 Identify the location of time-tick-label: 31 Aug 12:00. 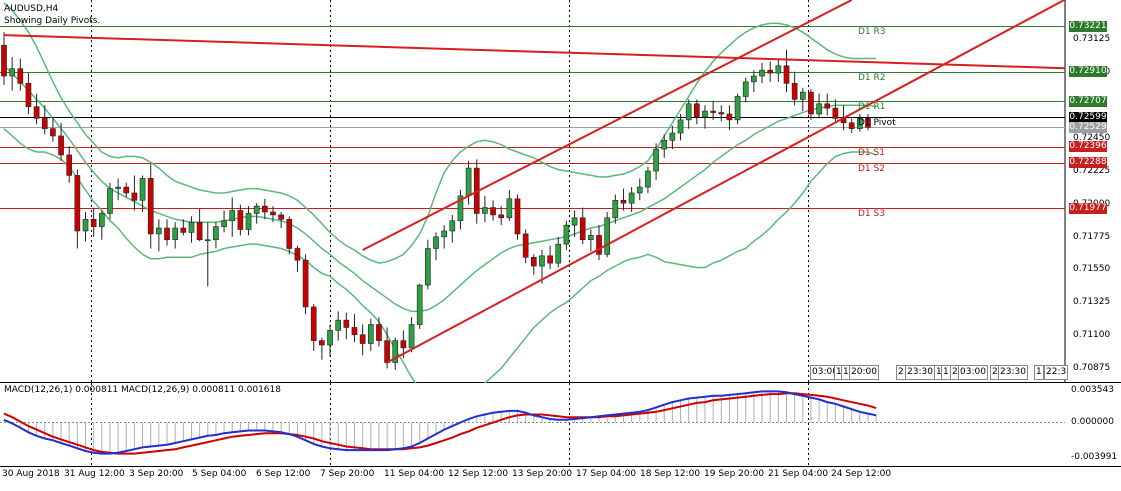
(94, 474).